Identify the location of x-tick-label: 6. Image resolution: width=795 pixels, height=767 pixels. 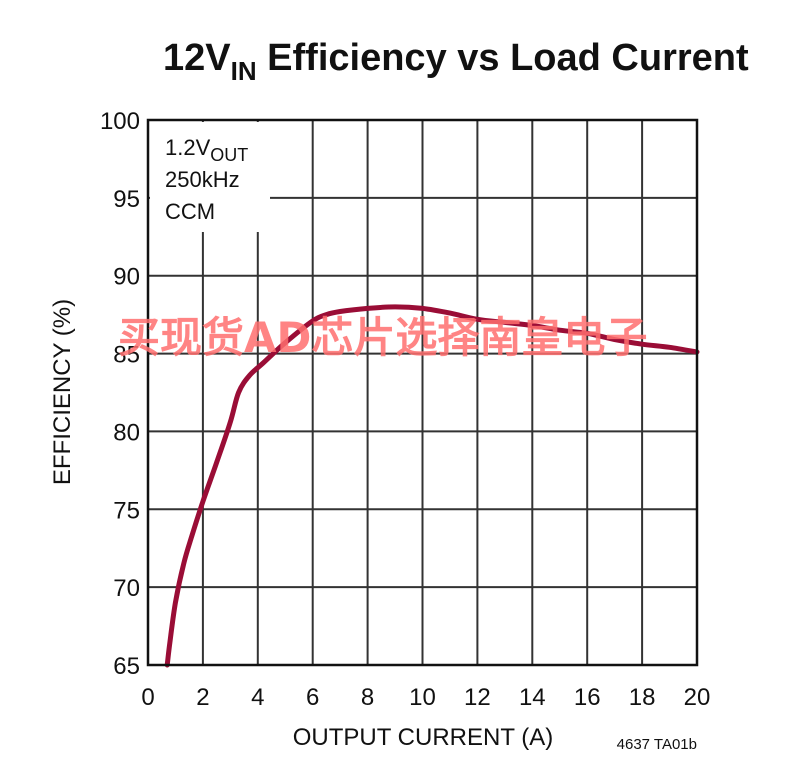
(312, 697).